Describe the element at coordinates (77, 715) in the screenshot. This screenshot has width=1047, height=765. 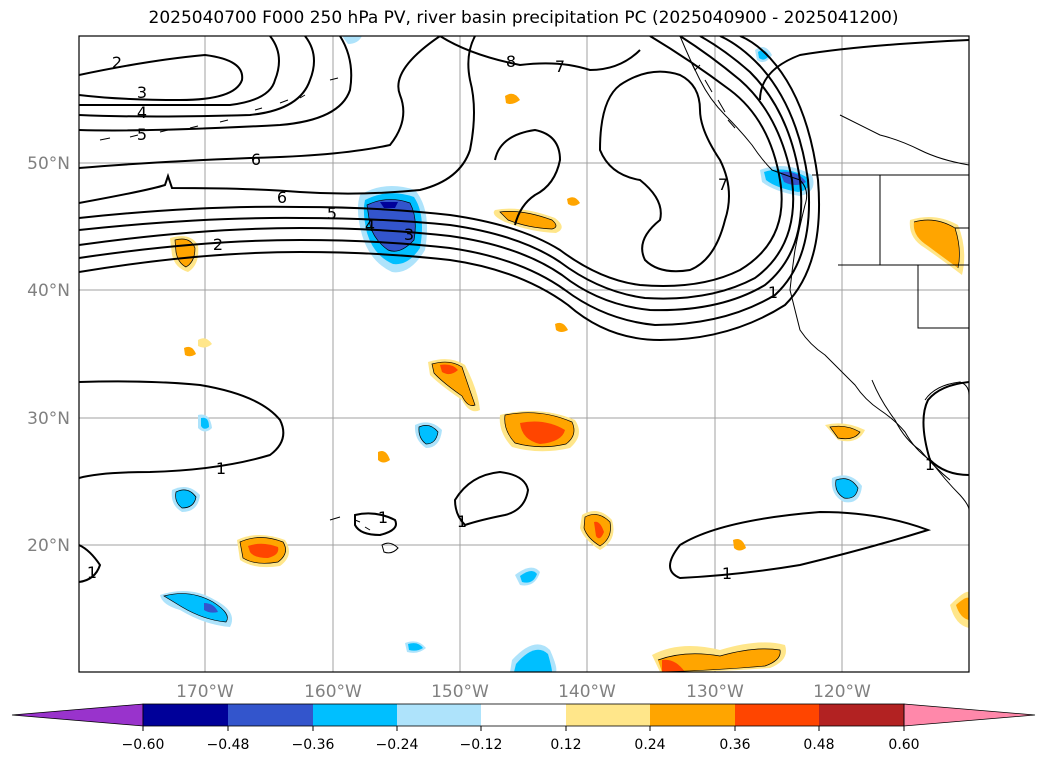
I see `colorbar-min-extend` at that location.